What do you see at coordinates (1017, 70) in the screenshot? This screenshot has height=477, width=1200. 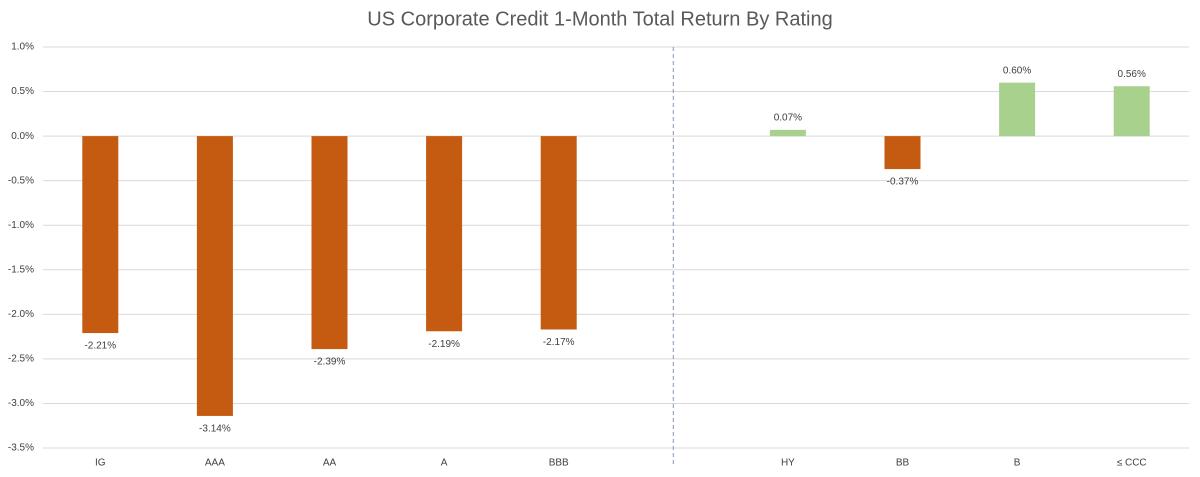 I see `value-label: 0.60%` at bounding box center [1017, 70].